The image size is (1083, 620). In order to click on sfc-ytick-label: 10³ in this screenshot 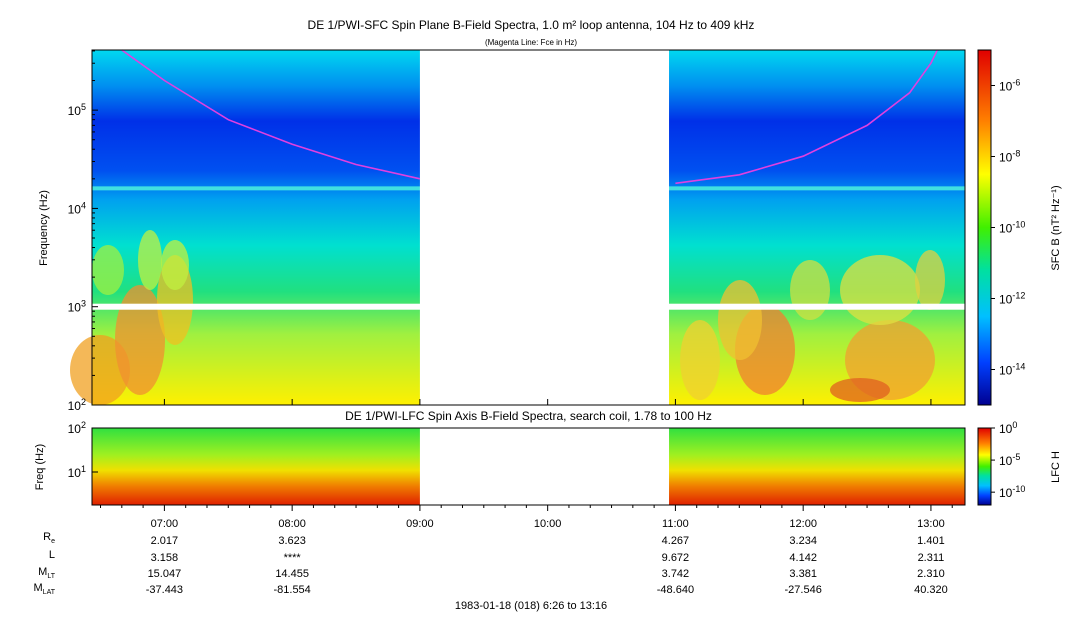, I will do `click(77, 307)`.